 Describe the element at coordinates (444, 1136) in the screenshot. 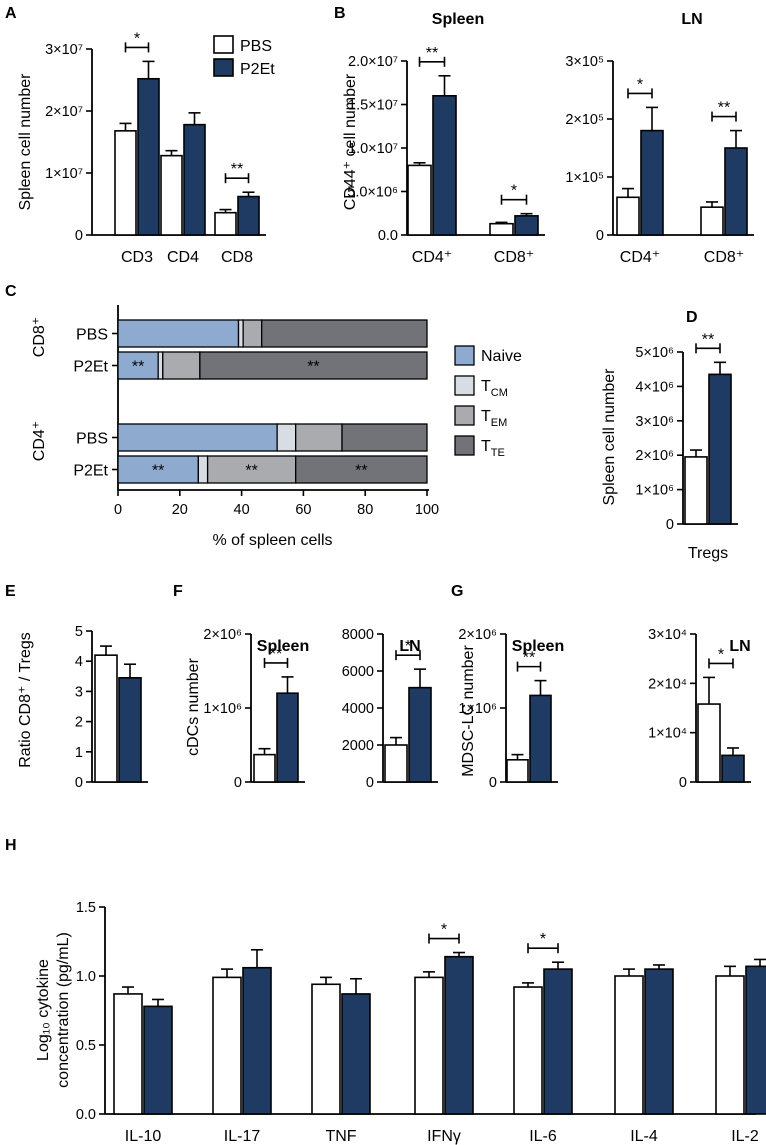

I see `category-label: IFNγ` at that location.